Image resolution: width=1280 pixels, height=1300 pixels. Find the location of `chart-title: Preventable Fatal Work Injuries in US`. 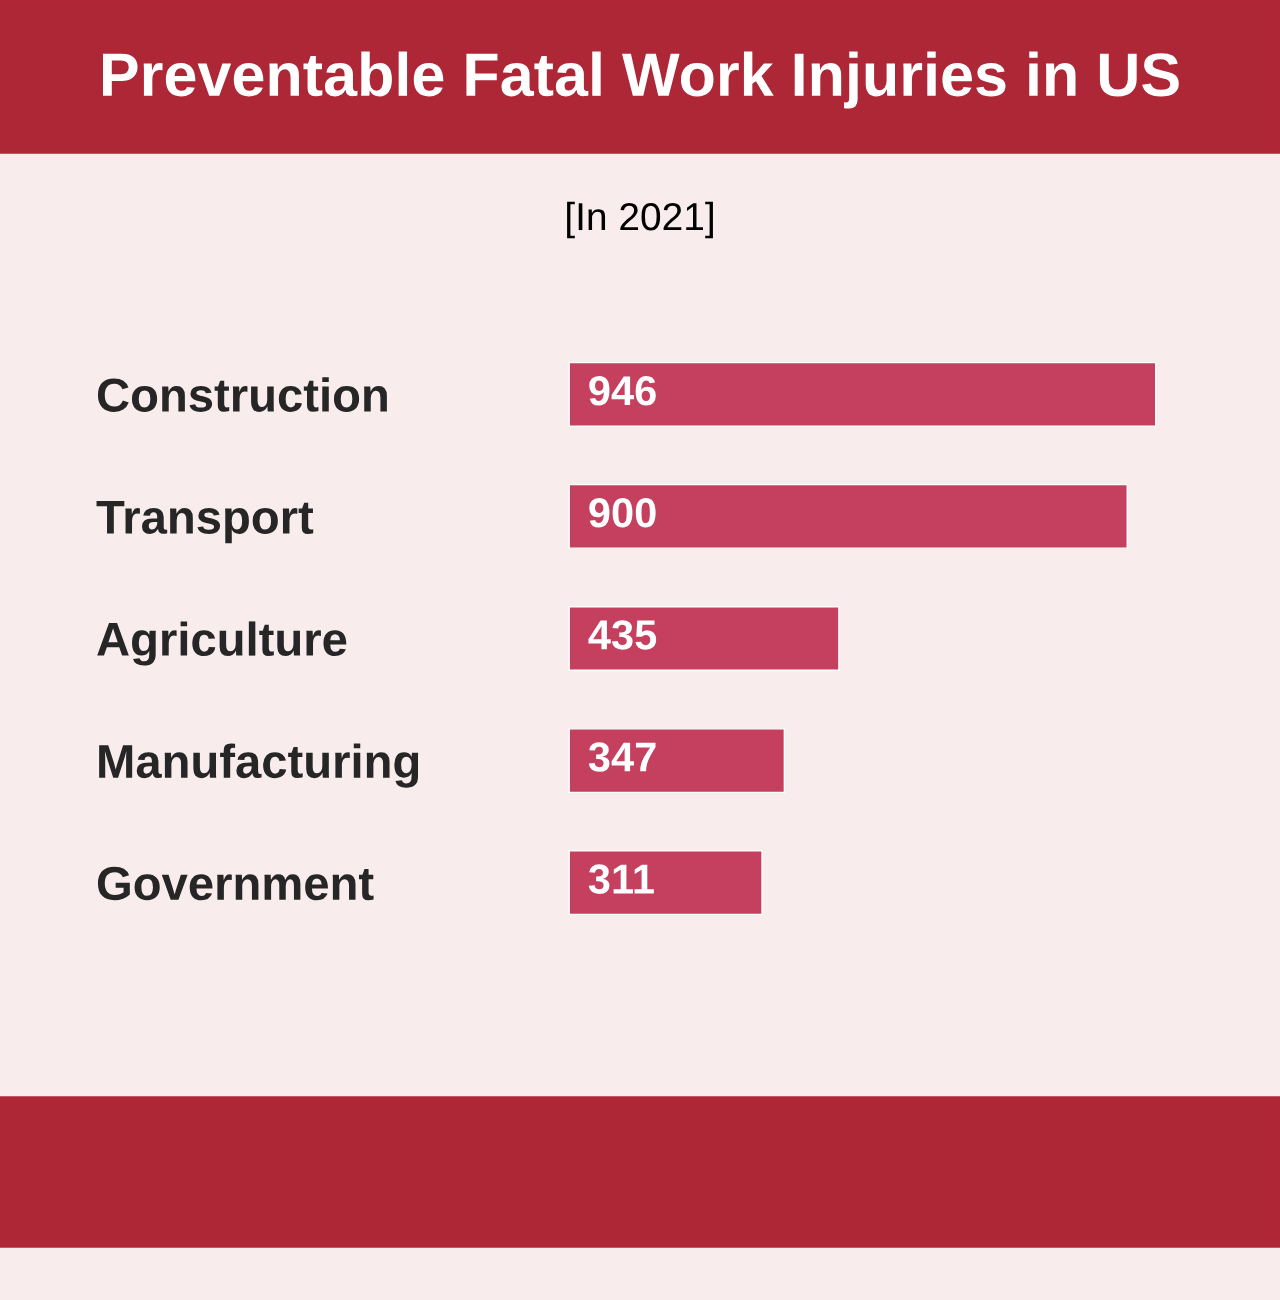

chart-title: Preventable Fatal Work Injuries in US is located at coordinates (640, 80).